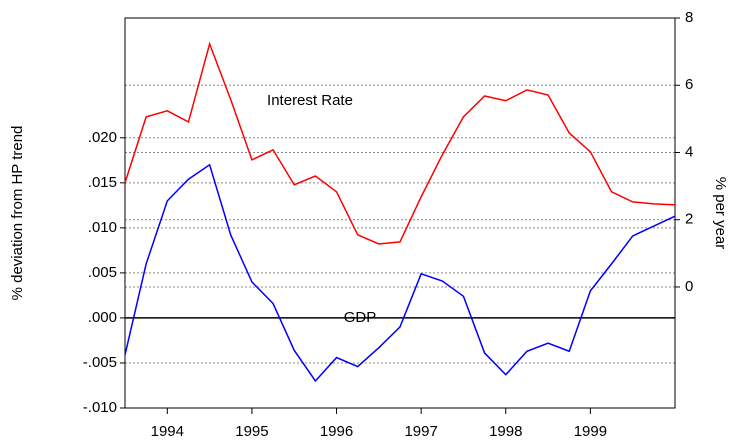 The width and height of the screenshot is (745, 447). I want to click on x-tick-label: 1998, so click(505, 431).